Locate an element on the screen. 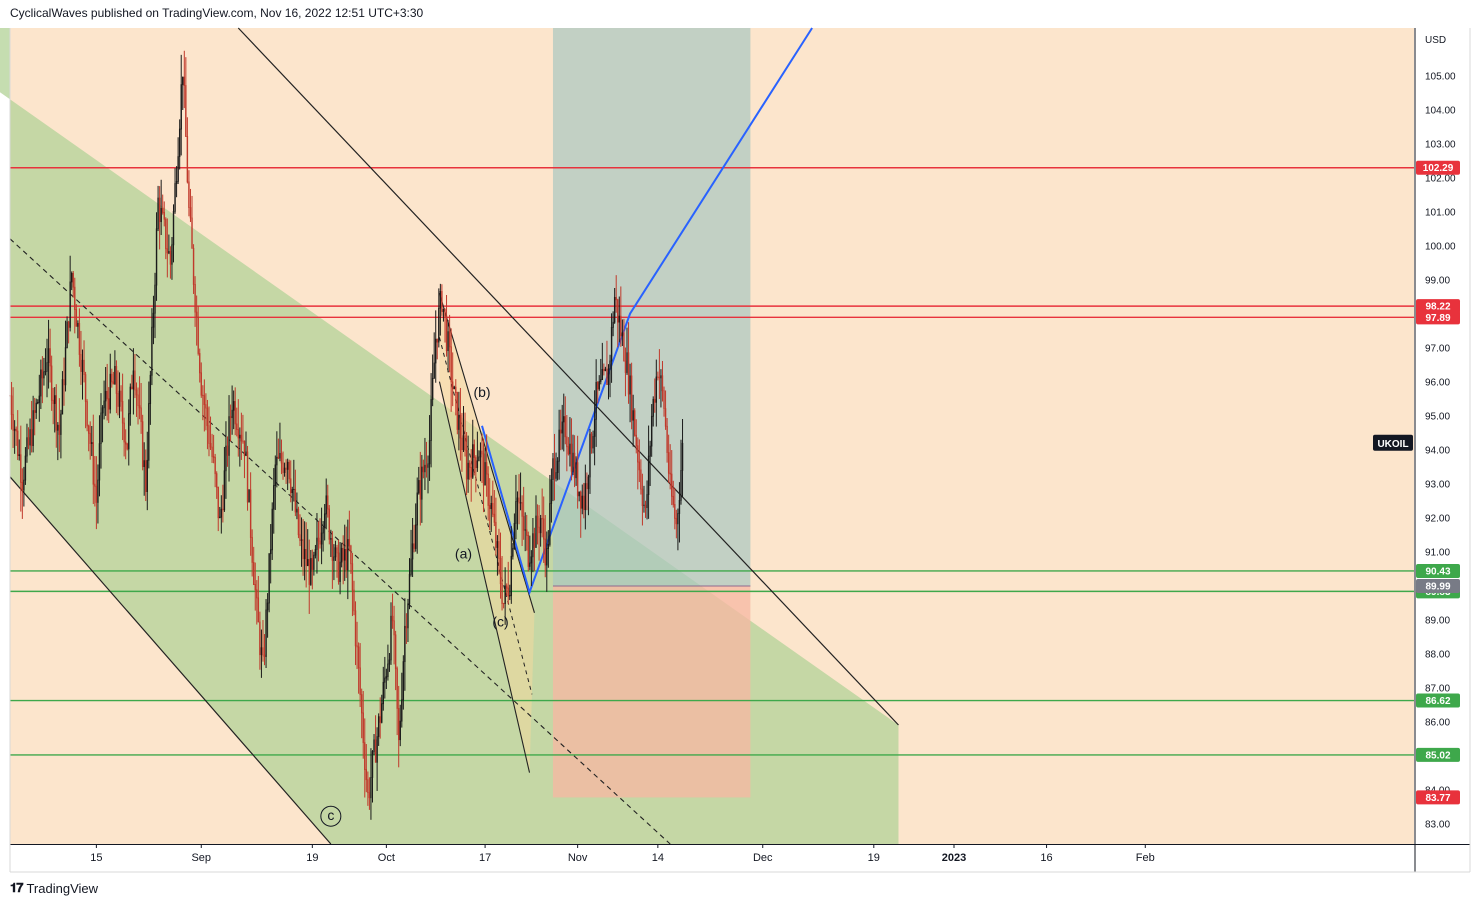  level-tag-102-29-text: 102.29 is located at coordinates (1438, 168).